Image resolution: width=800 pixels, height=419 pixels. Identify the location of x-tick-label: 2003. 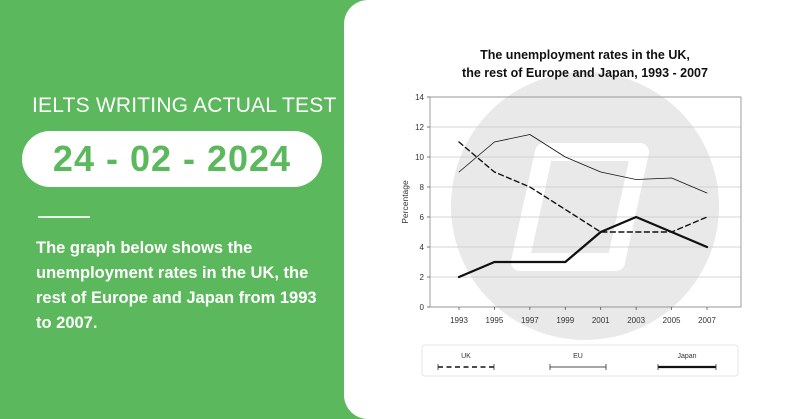
(636, 320).